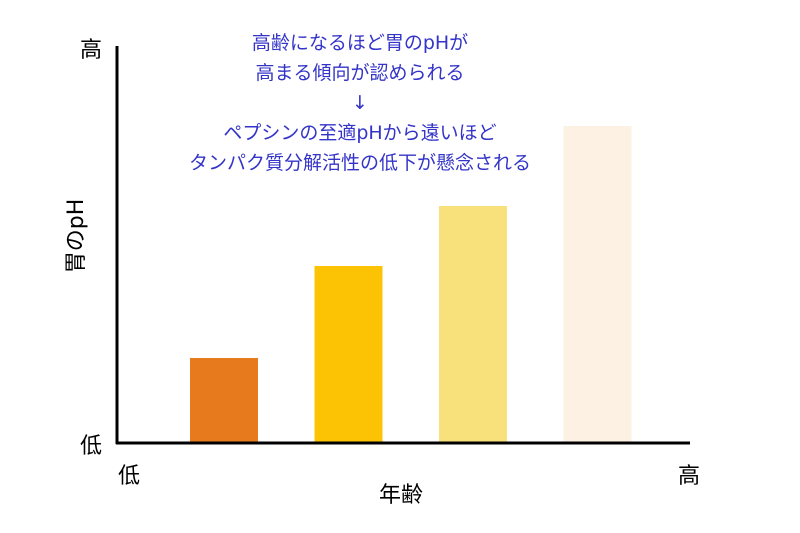 The image size is (800, 533). Describe the element at coordinates (689, 476) in the screenshot. I see `x-tick-high: 高` at that location.